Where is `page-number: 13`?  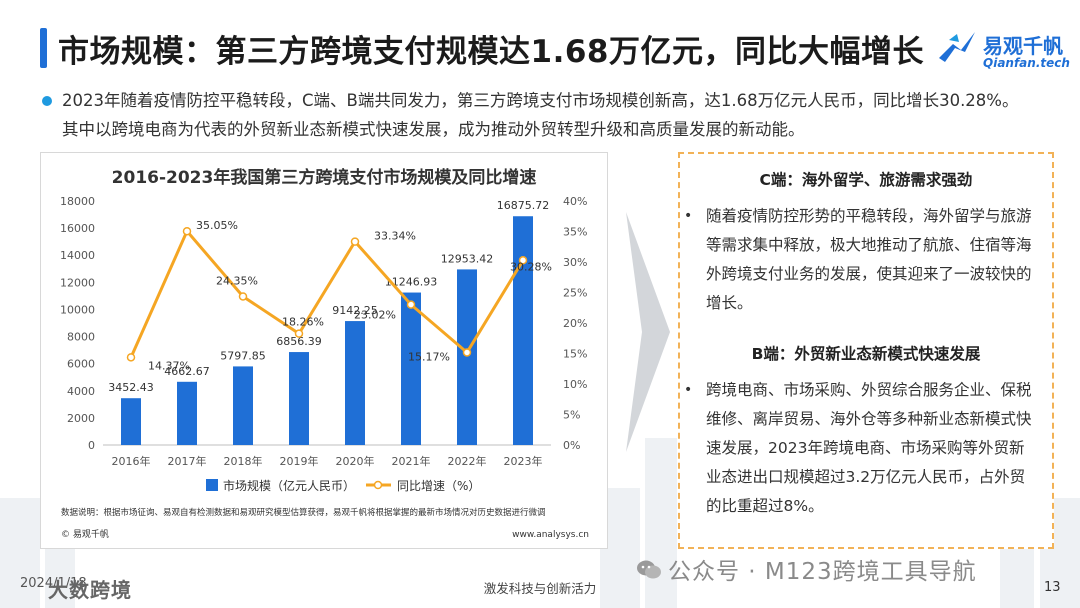
page-number: 13 is located at coordinates (1052, 587).